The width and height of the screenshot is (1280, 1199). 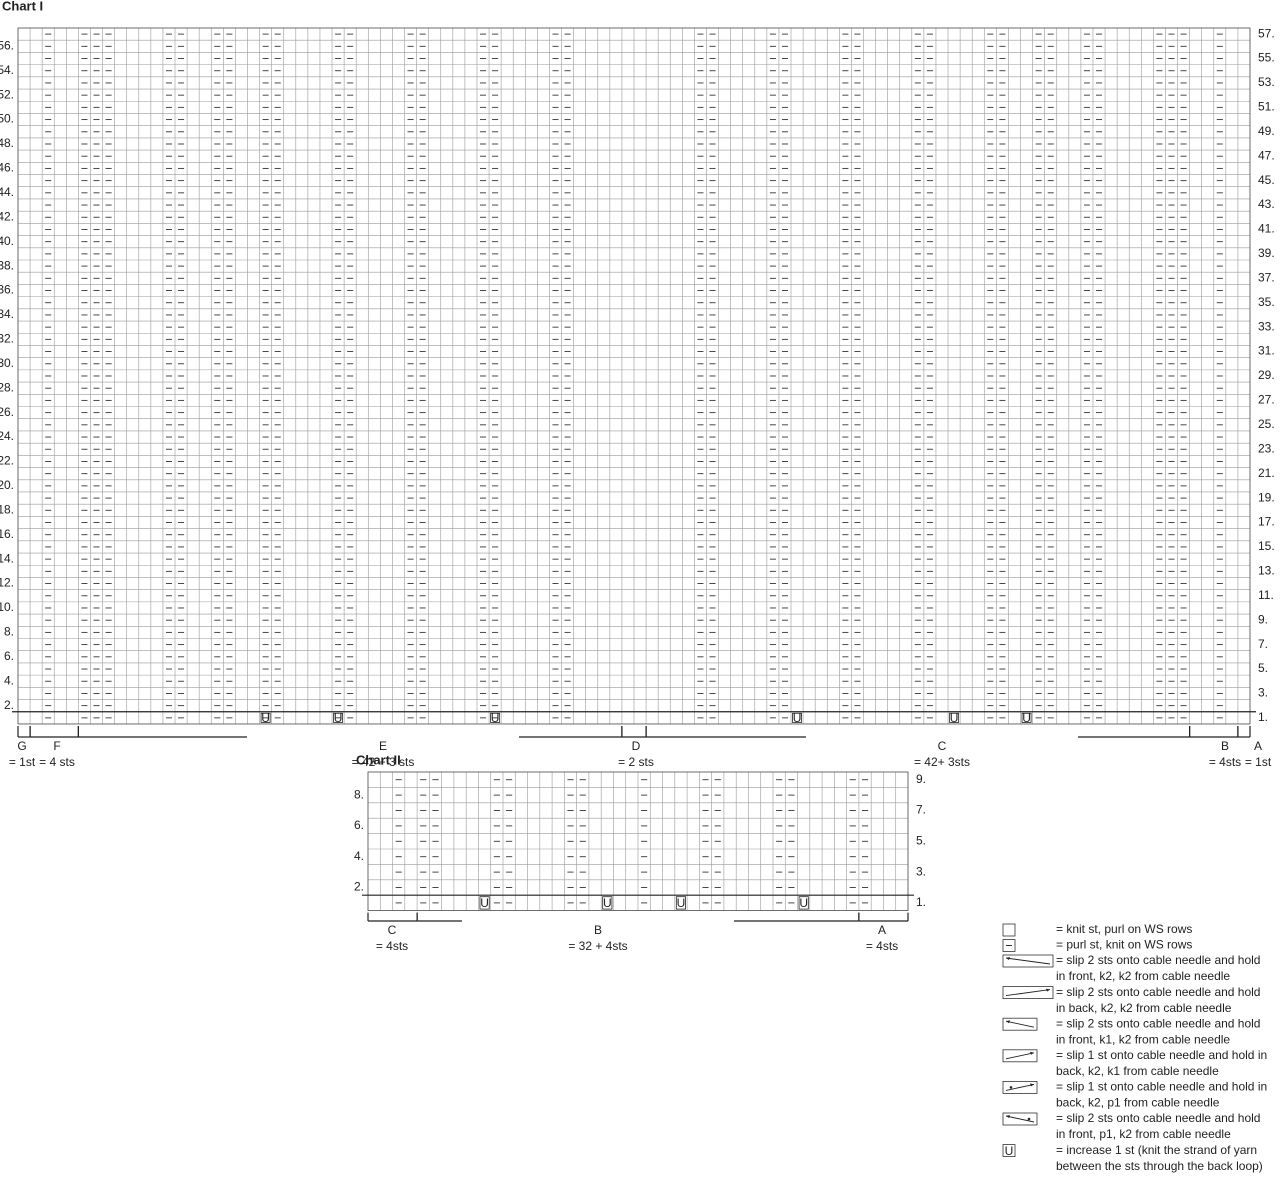 I want to click on row-number: 44., so click(x=7, y=192).